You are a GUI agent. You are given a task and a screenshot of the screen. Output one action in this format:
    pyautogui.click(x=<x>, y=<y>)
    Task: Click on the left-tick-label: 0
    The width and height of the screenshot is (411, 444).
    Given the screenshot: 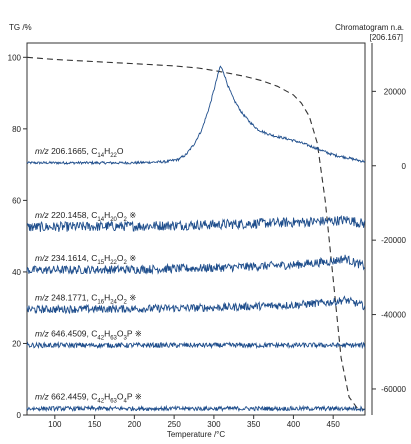 What is the action you would take?
    pyautogui.click(x=19, y=415)
    